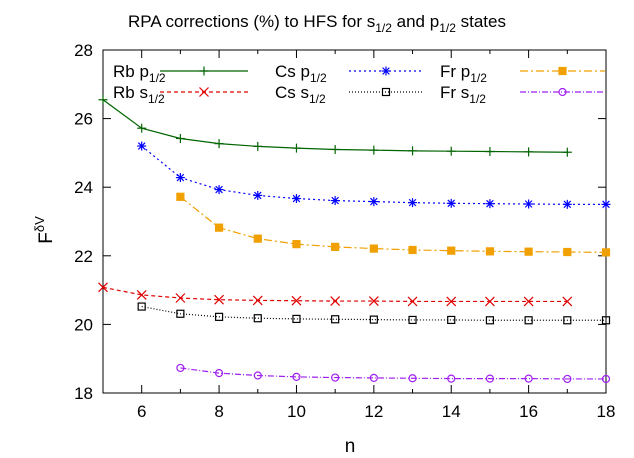  What do you see at coordinates (251, 21) in the screenshot?
I see `chart-title-prefix: RPA corrections (%) to HFS for s` at bounding box center [251, 21].